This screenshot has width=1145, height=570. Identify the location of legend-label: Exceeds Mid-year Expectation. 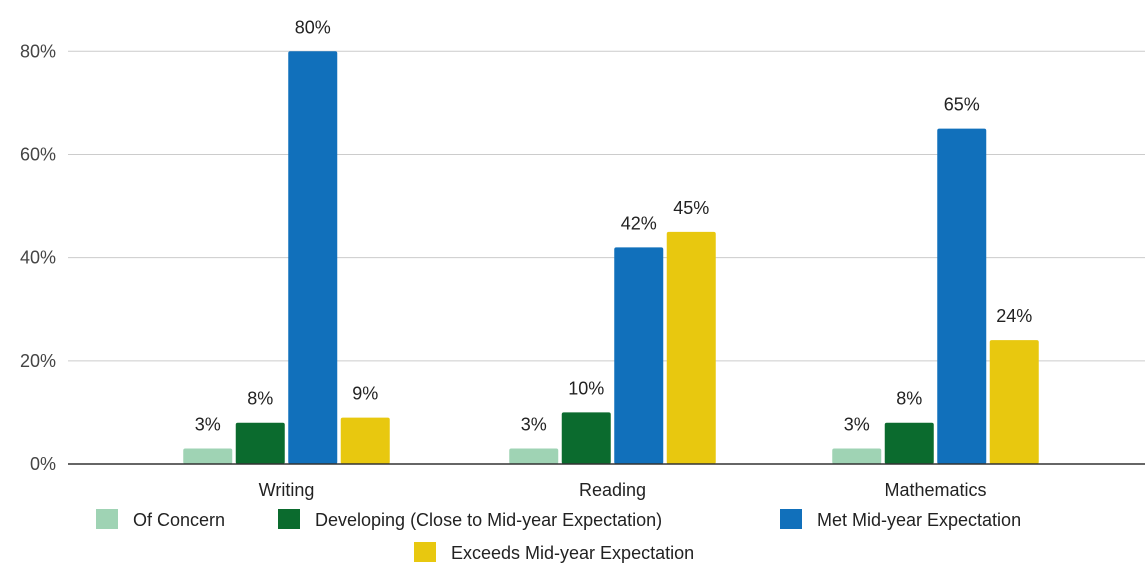
(572, 553).